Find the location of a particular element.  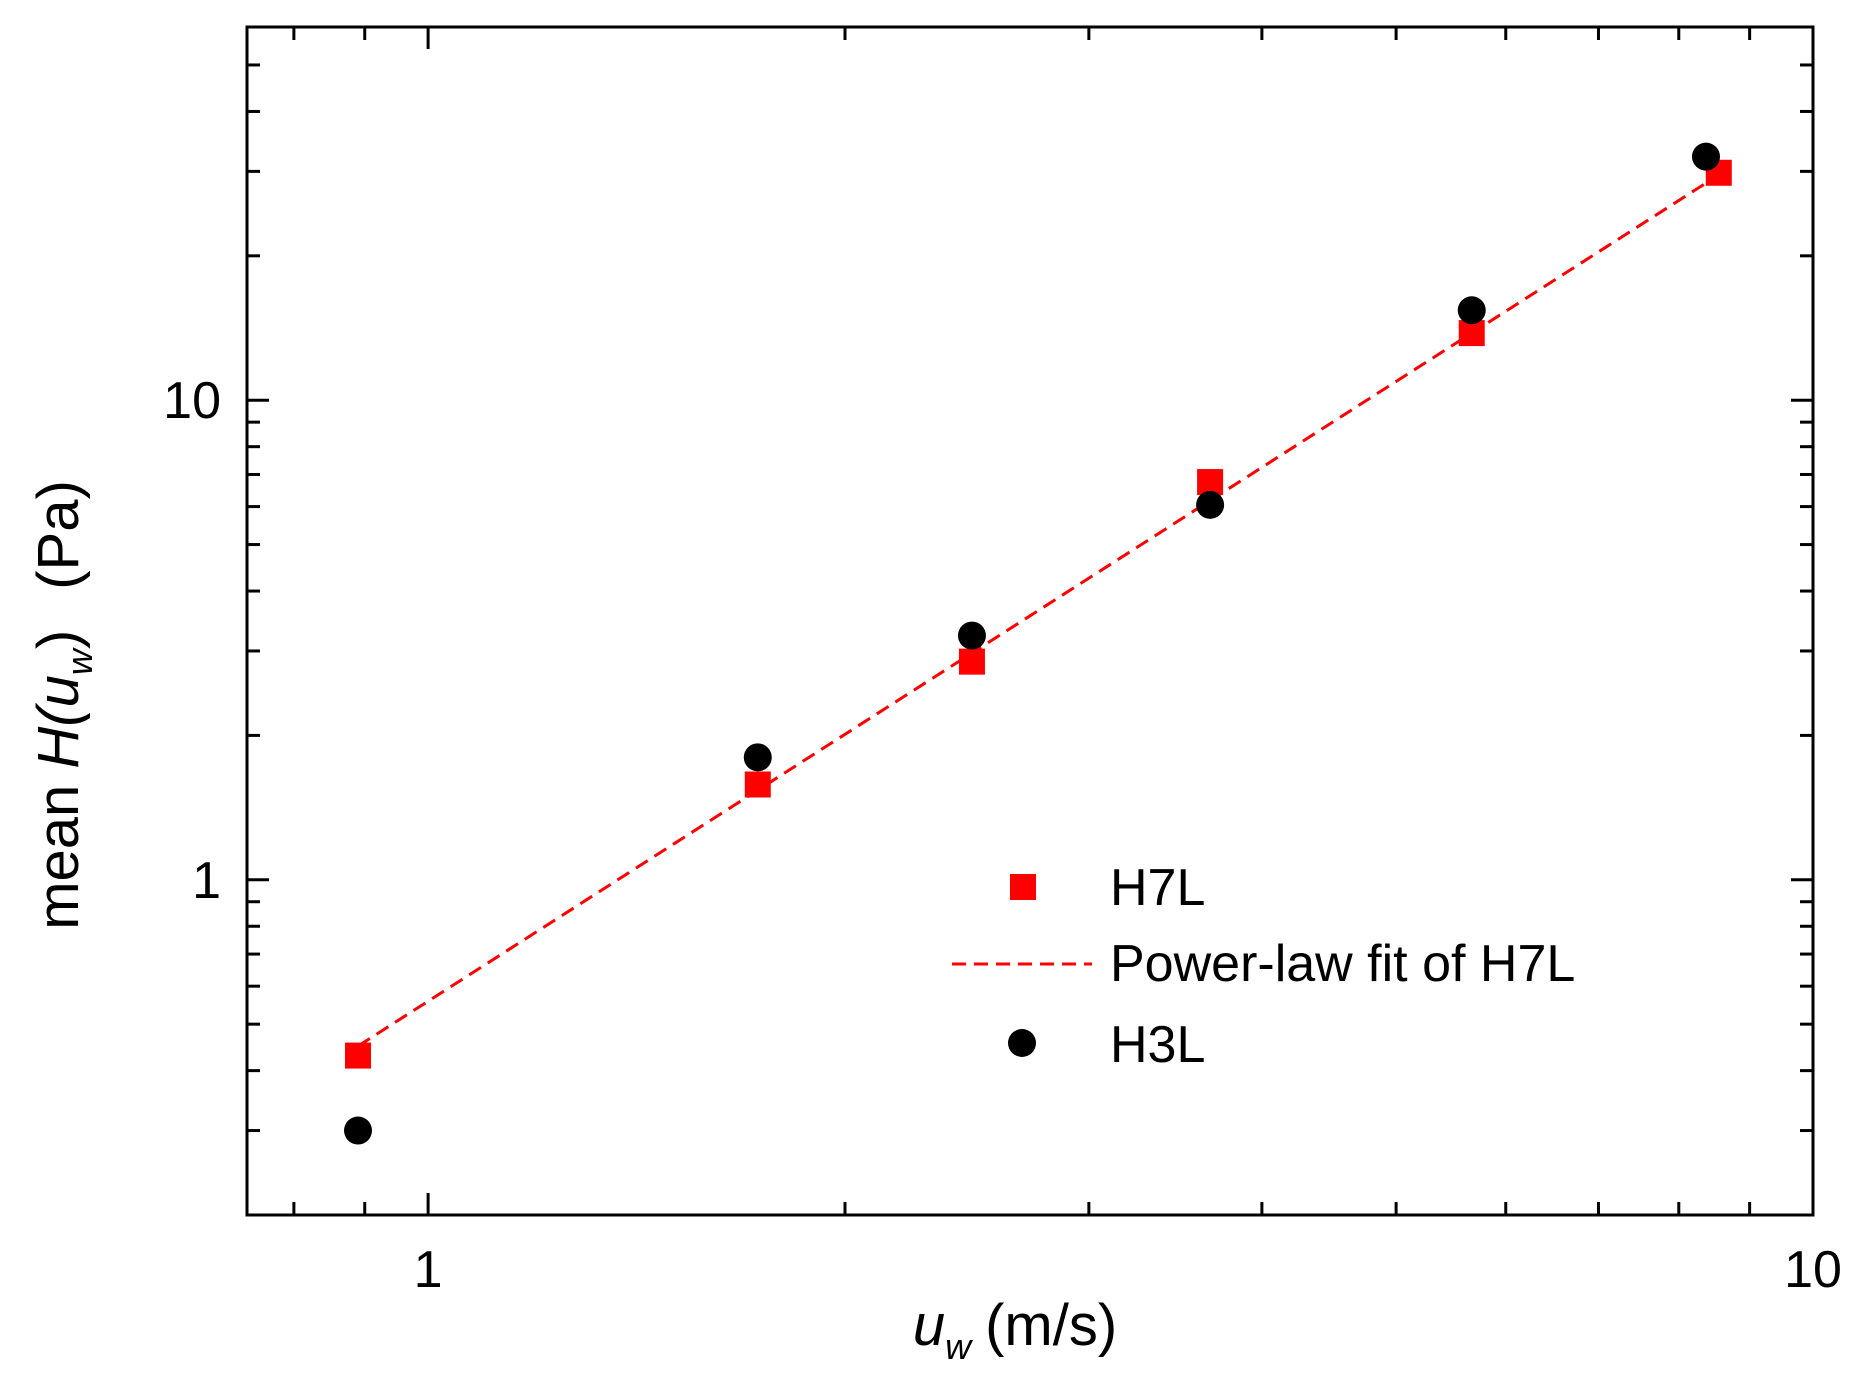

legend-marker-h7l is located at coordinates (1023, 887).